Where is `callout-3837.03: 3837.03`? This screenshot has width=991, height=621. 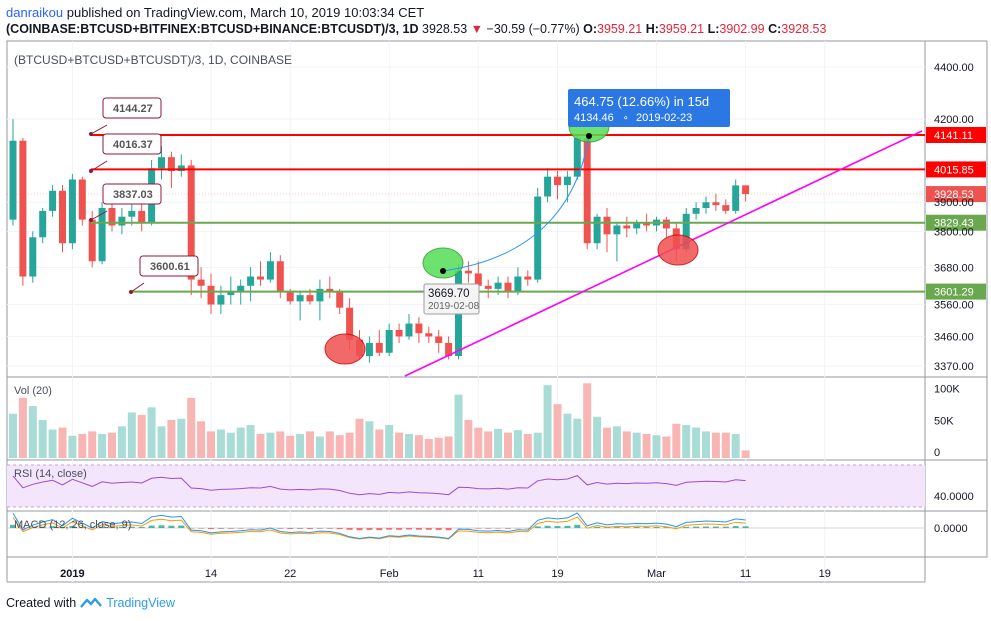
callout-3837.03: 3837.03 is located at coordinates (125, 202).